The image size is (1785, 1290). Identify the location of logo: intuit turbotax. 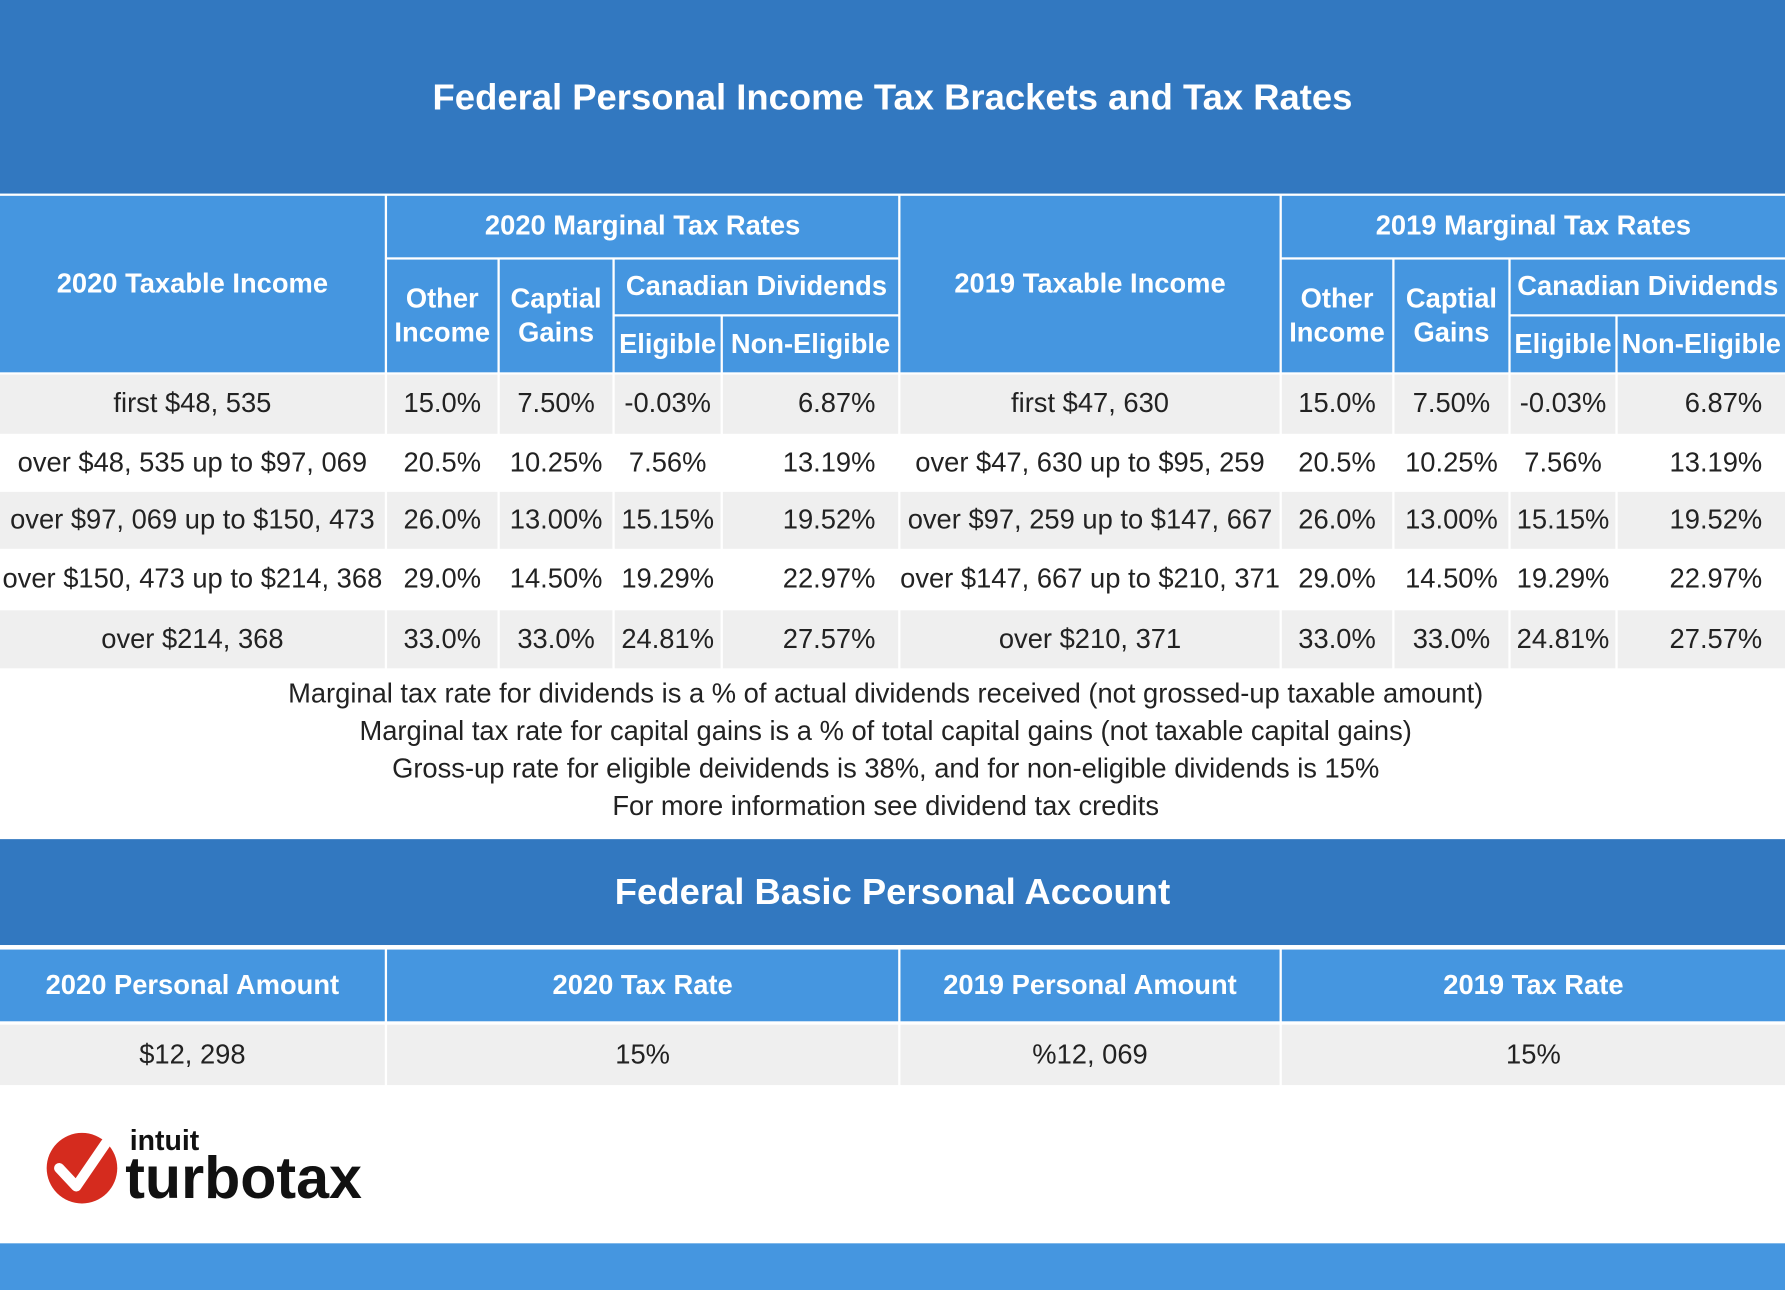
(204, 1168).